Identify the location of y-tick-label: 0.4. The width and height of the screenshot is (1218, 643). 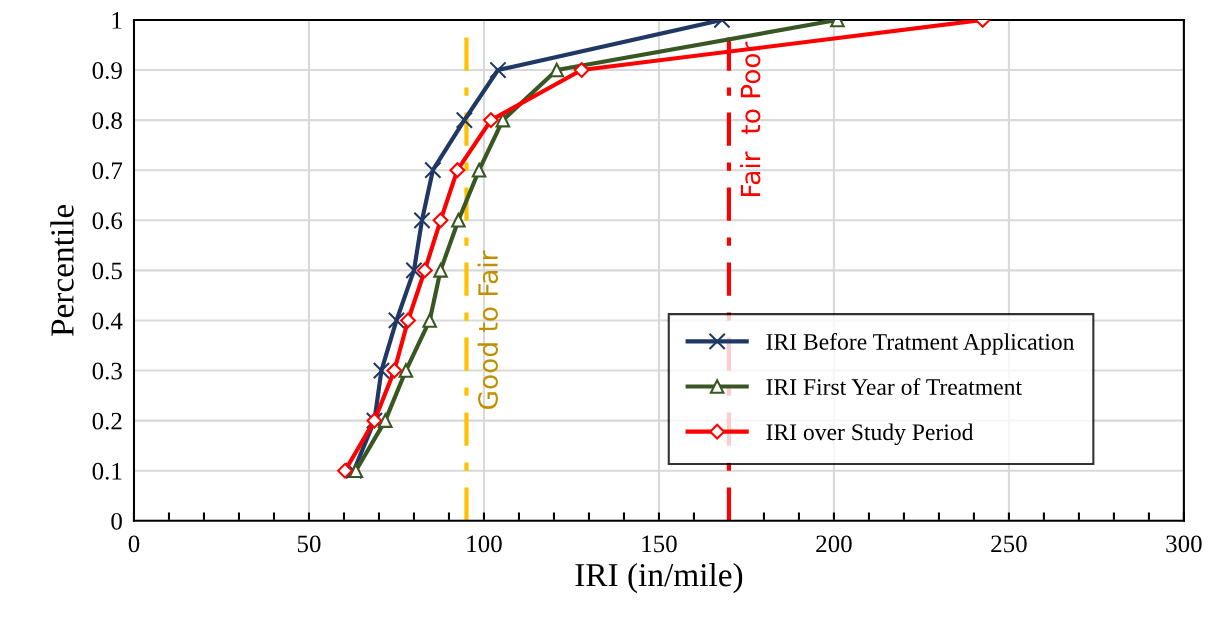
(107, 321).